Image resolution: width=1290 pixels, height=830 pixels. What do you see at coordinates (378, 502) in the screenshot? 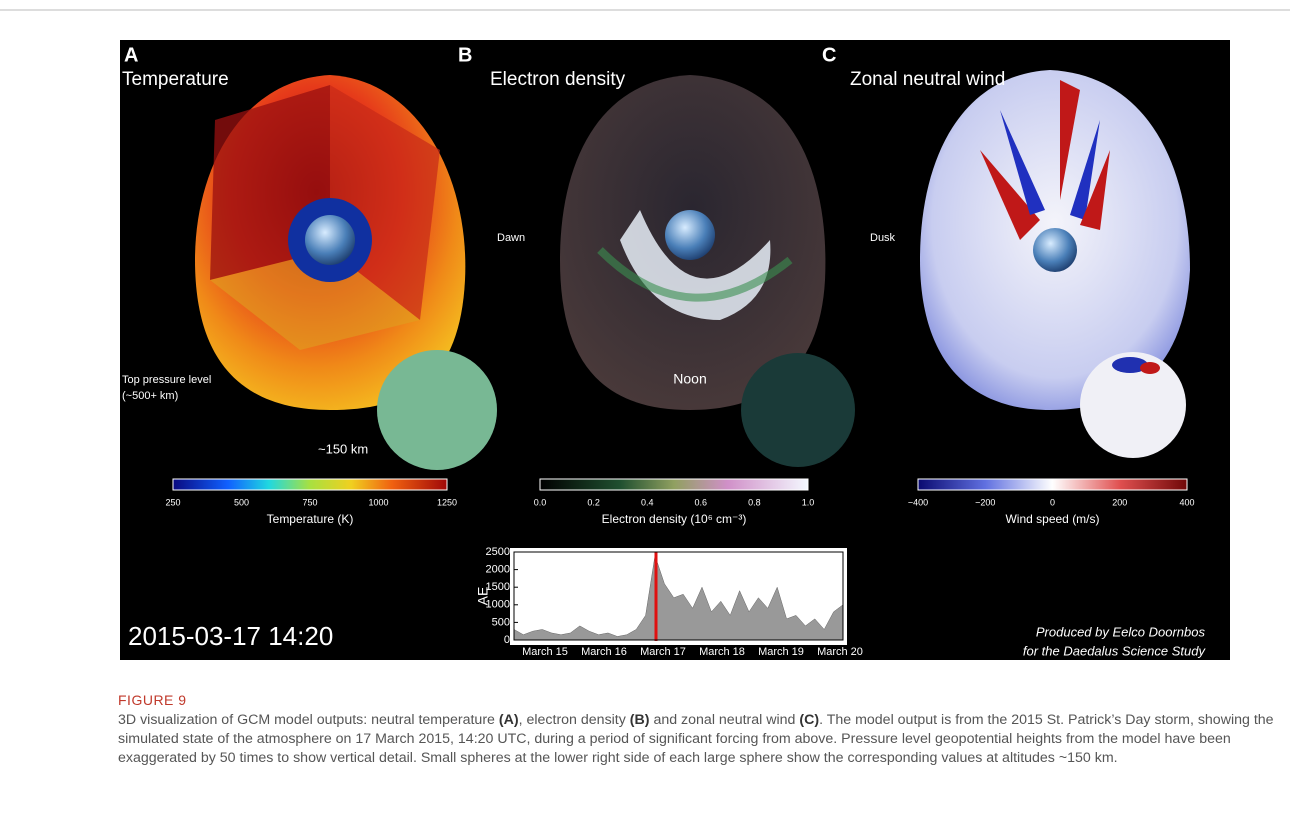
I see `colorbar-tick-label: 1000` at bounding box center [378, 502].